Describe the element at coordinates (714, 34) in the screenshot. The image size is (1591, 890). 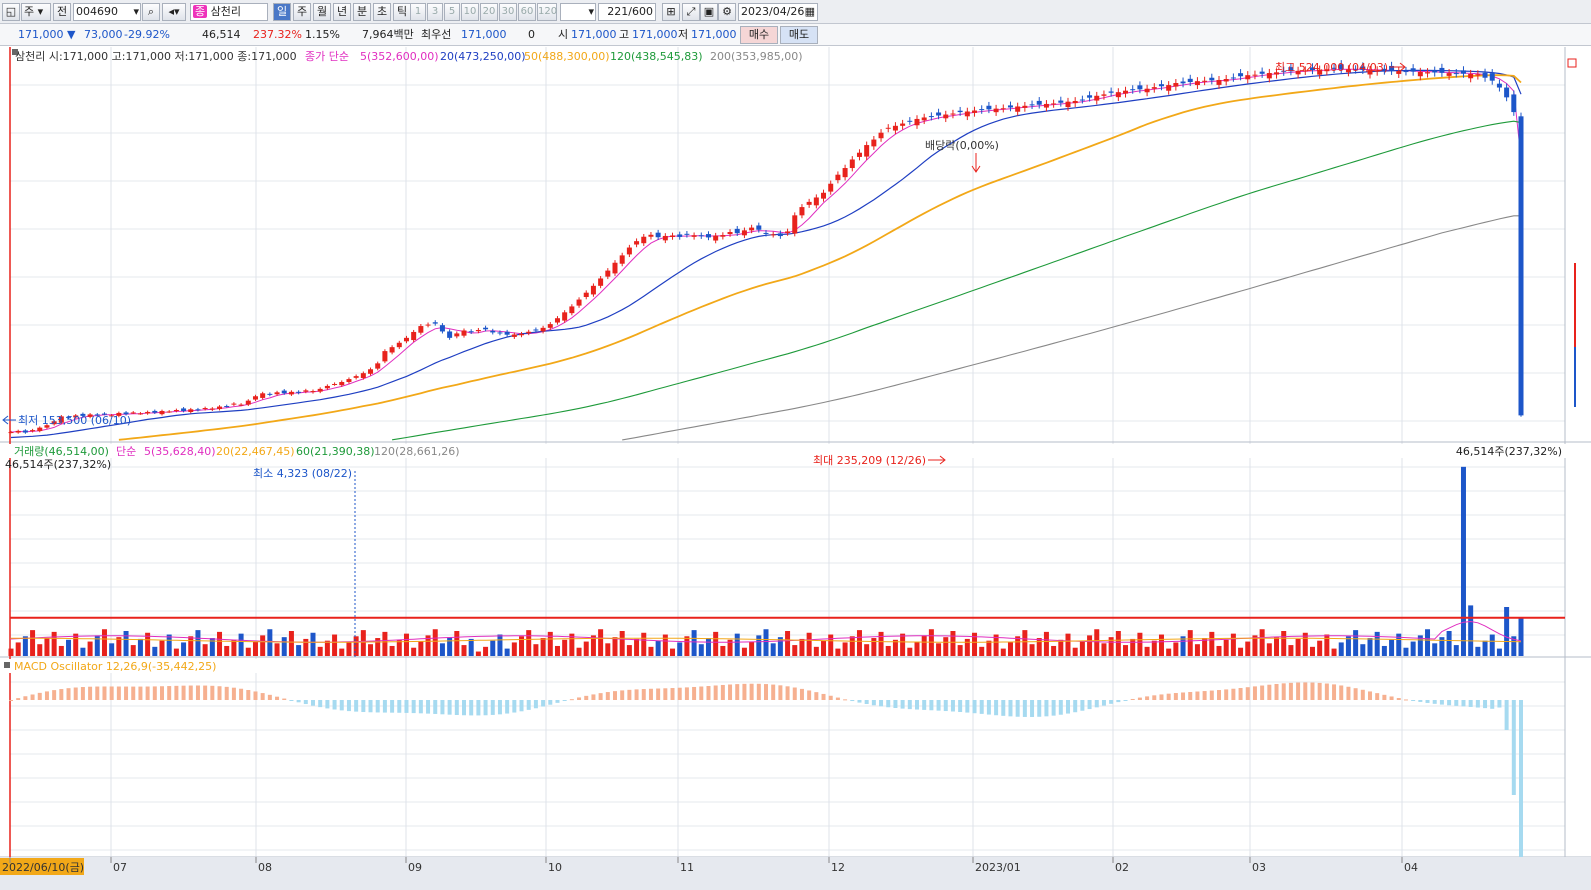
I see `low-value: 171,000` at that location.